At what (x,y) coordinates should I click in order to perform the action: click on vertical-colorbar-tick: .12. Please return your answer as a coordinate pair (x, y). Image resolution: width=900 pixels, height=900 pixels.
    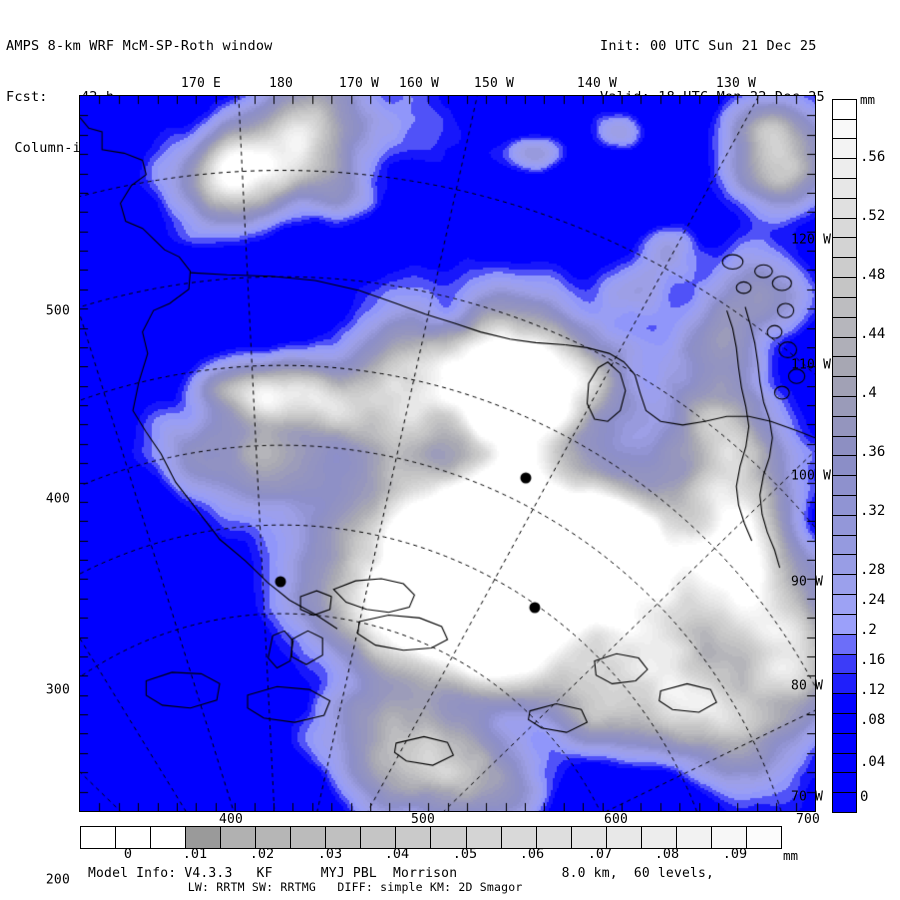
    Looking at the image, I should click on (873, 690).